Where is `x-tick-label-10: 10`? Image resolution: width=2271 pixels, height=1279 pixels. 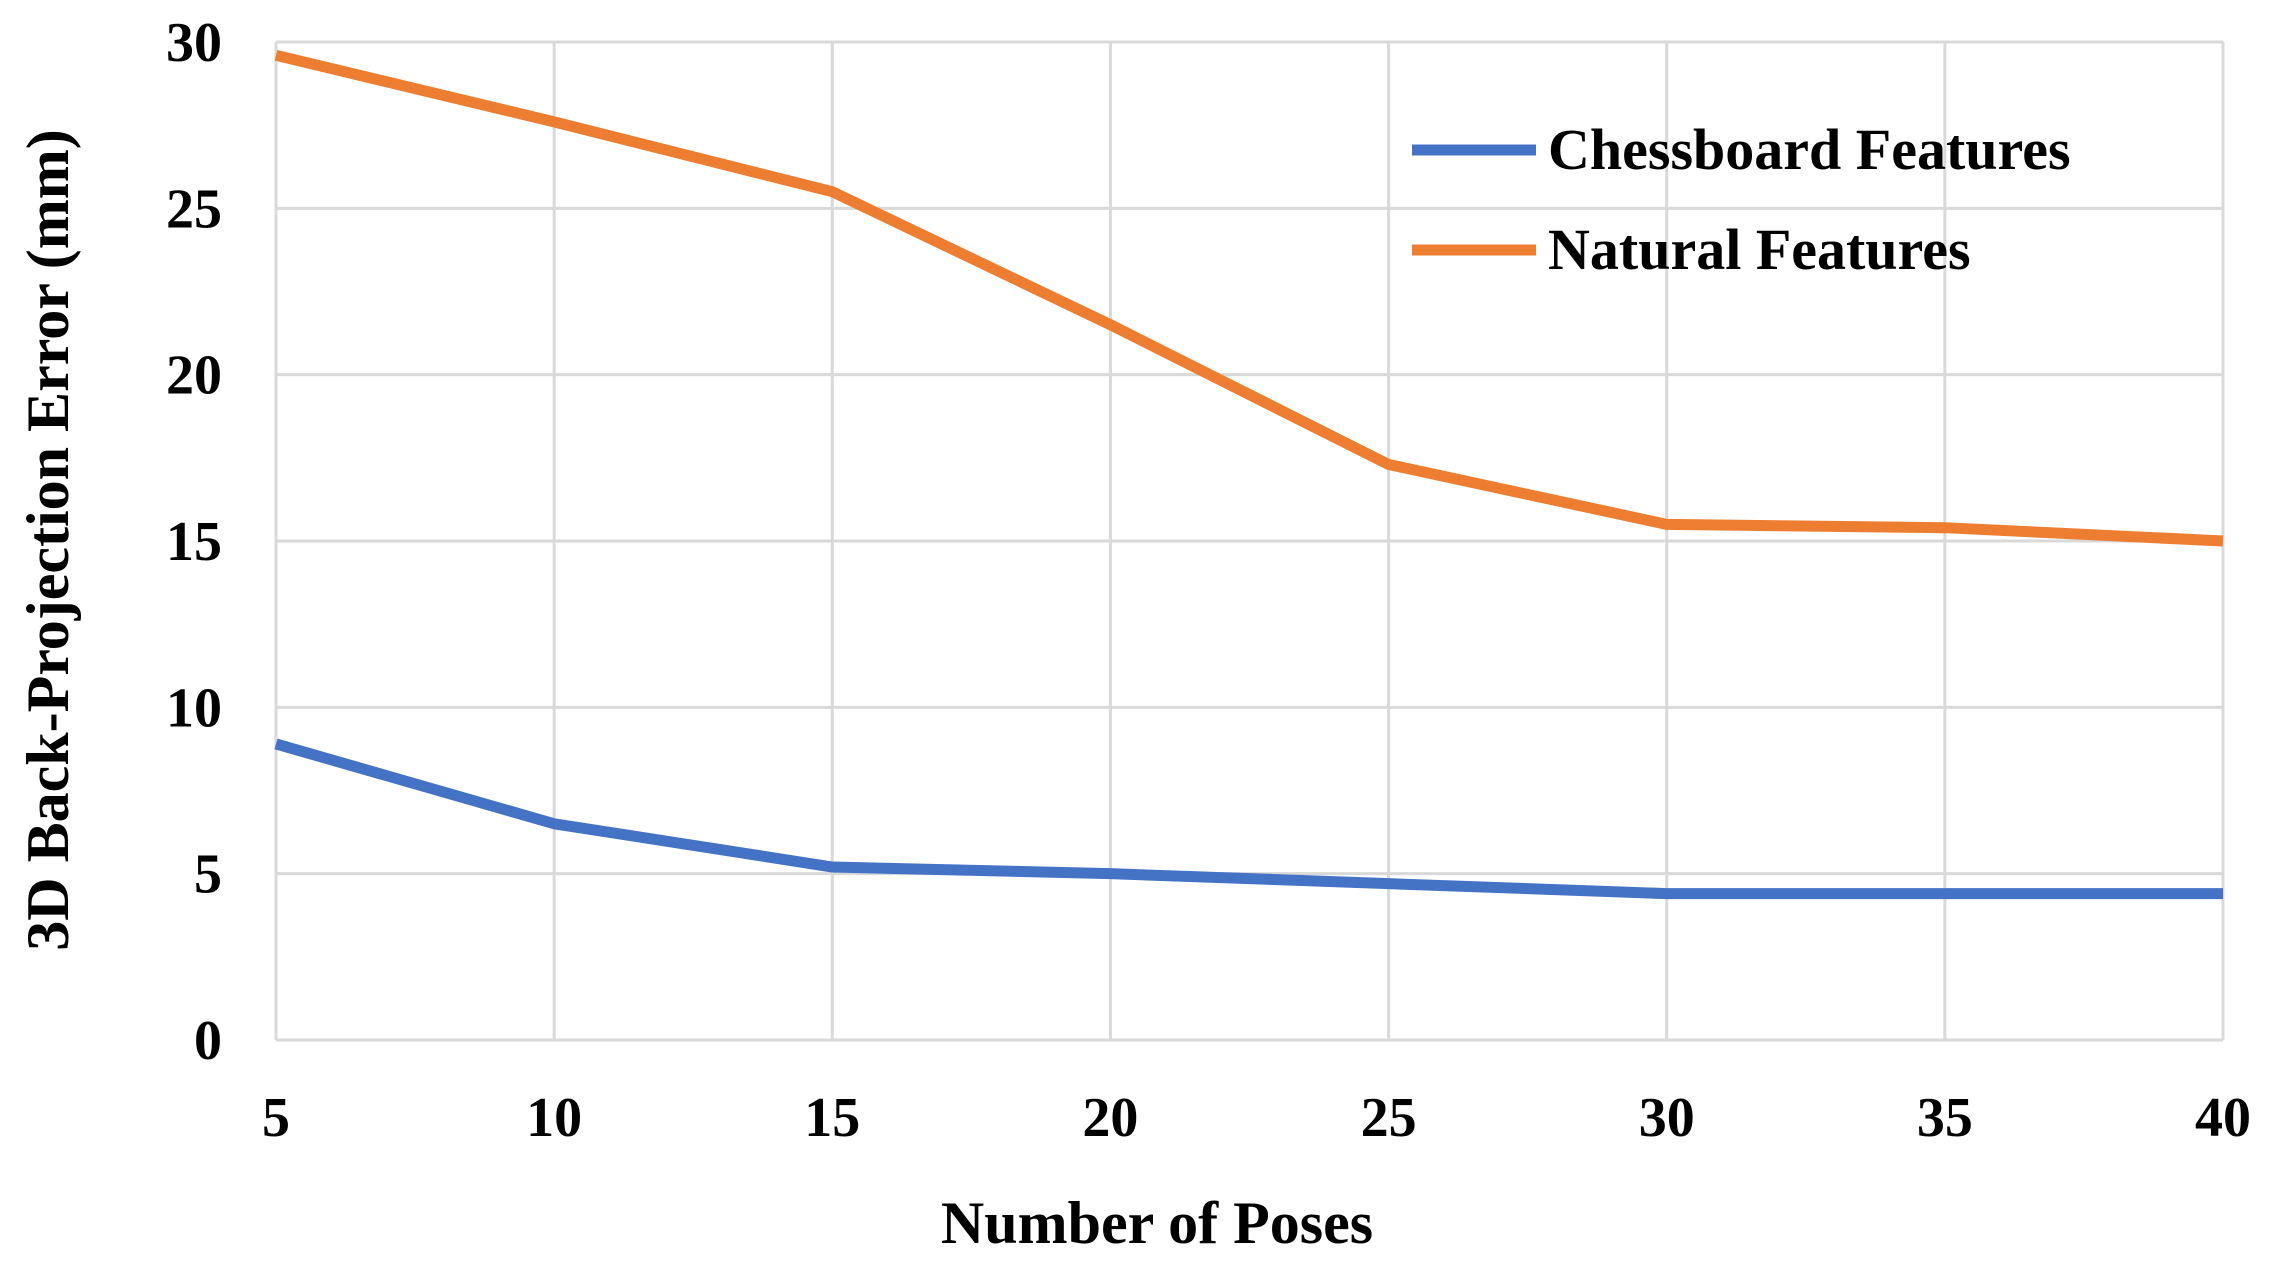
x-tick-label-10: 10 is located at coordinates (554, 1118).